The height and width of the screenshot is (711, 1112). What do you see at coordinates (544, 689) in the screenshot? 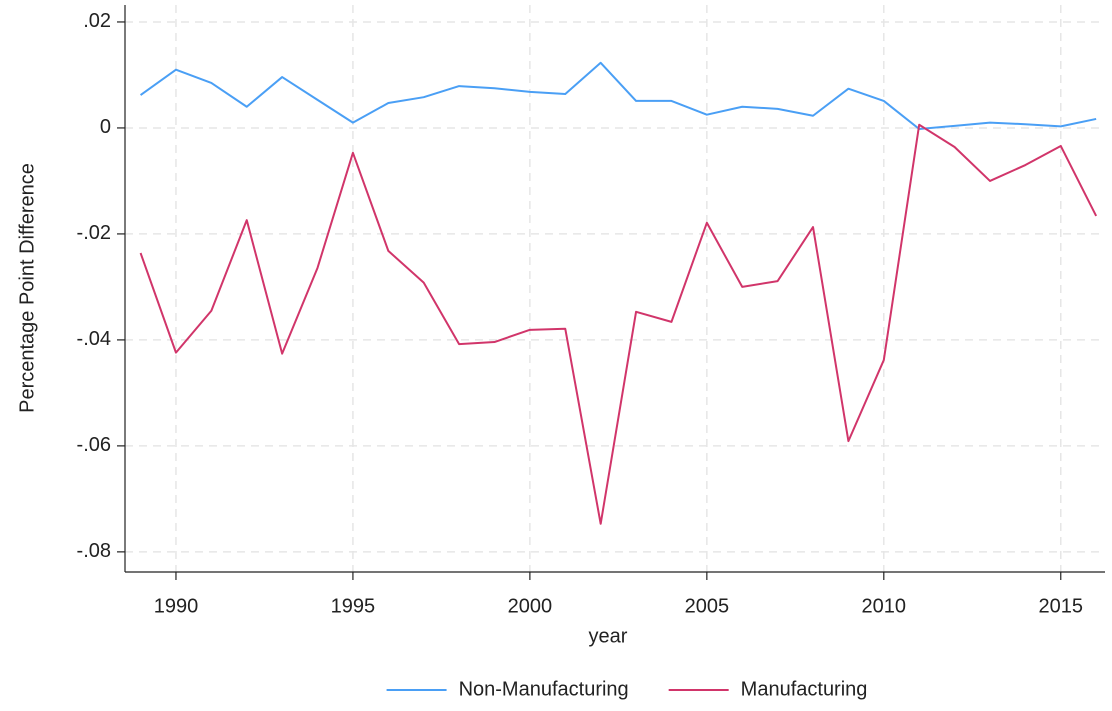
I see `legend-label: Non-Manufacturing` at bounding box center [544, 689].